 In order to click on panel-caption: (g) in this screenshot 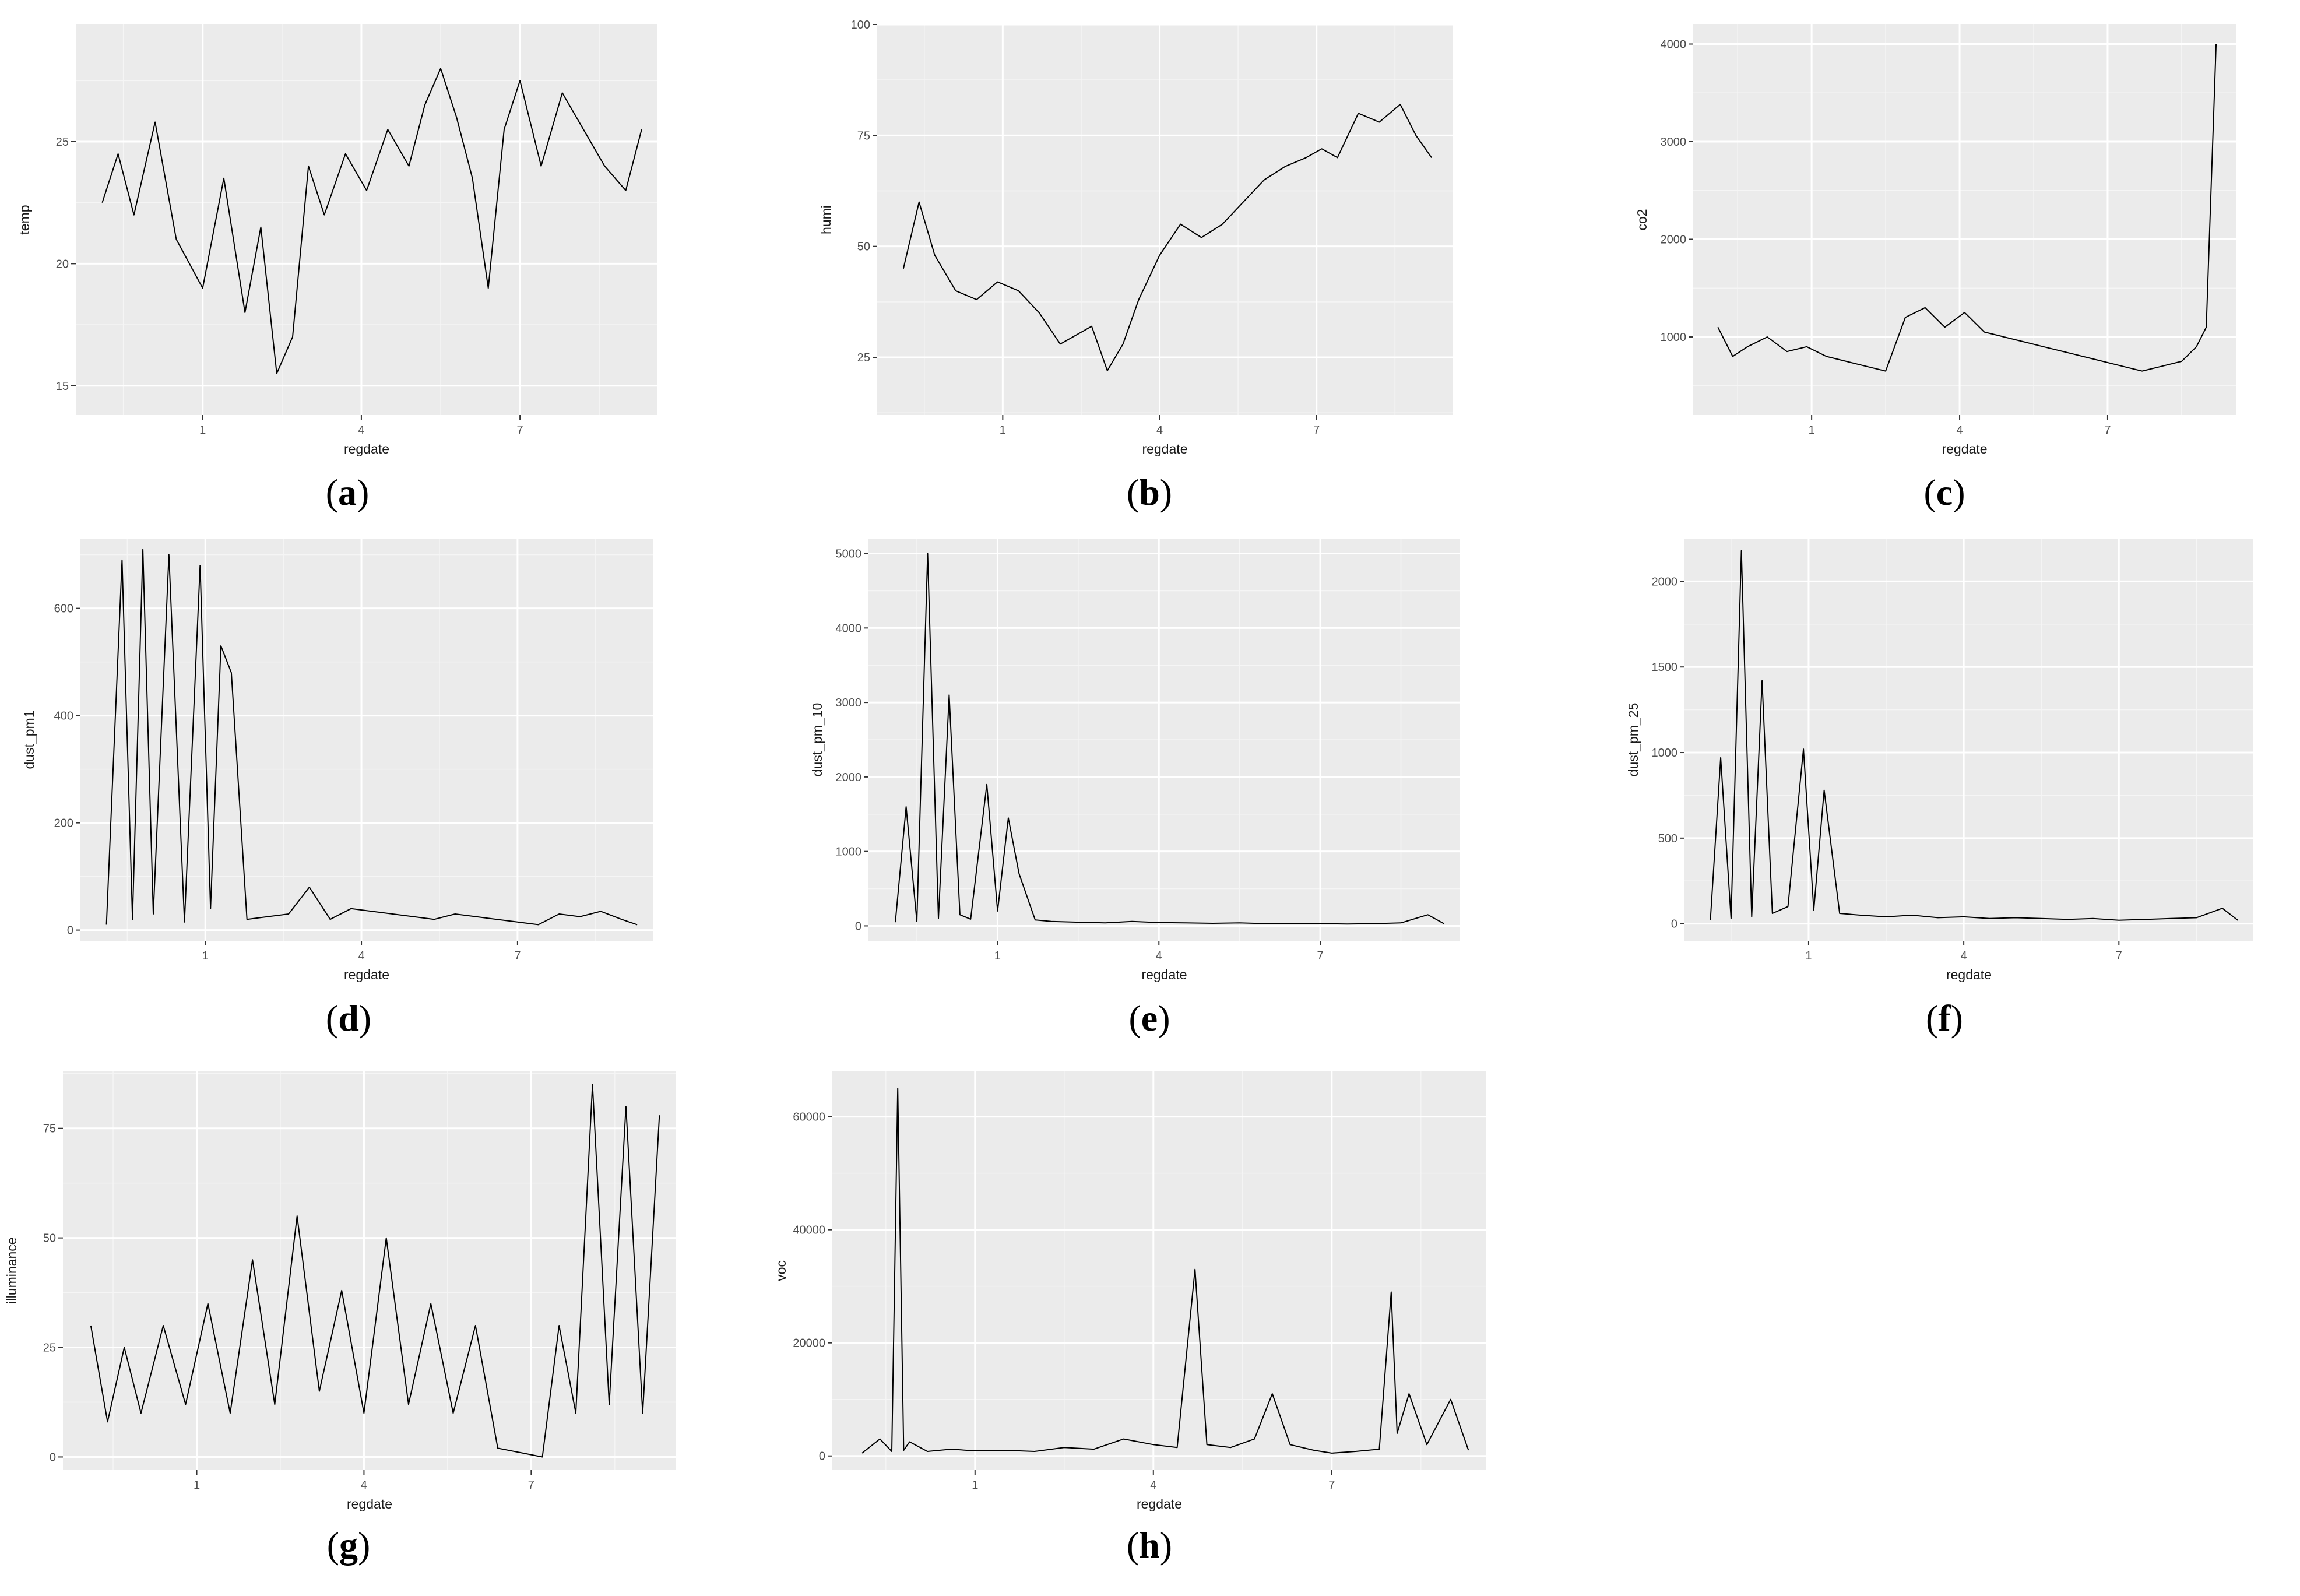, I will do `click(349, 1545)`.